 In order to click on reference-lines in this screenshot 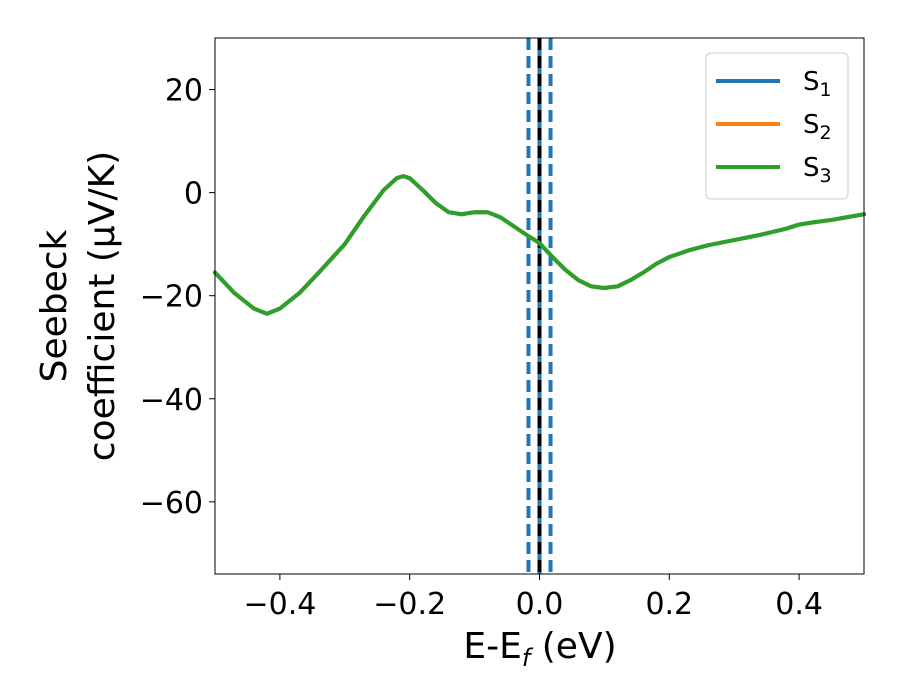, I will do `click(539, 306)`.